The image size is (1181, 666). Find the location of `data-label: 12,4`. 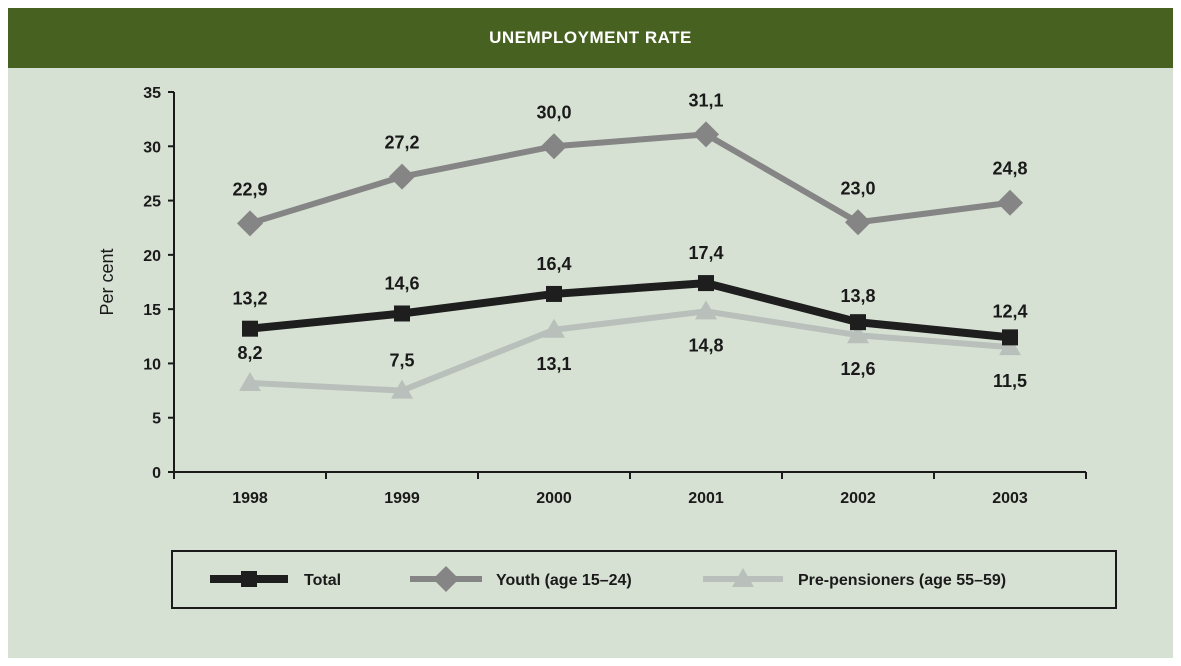

data-label: 12,4 is located at coordinates (1009, 311).